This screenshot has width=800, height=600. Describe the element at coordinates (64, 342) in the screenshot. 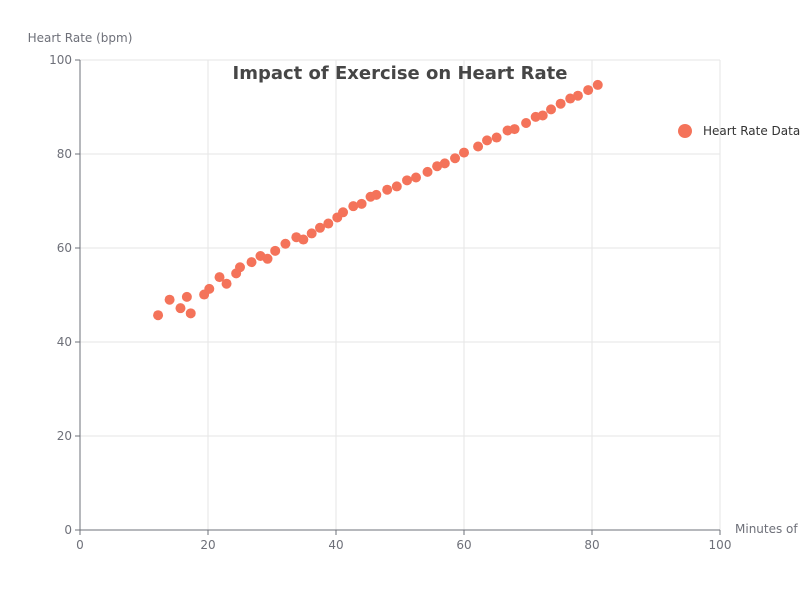

I see `y-tick-label: 40` at that location.